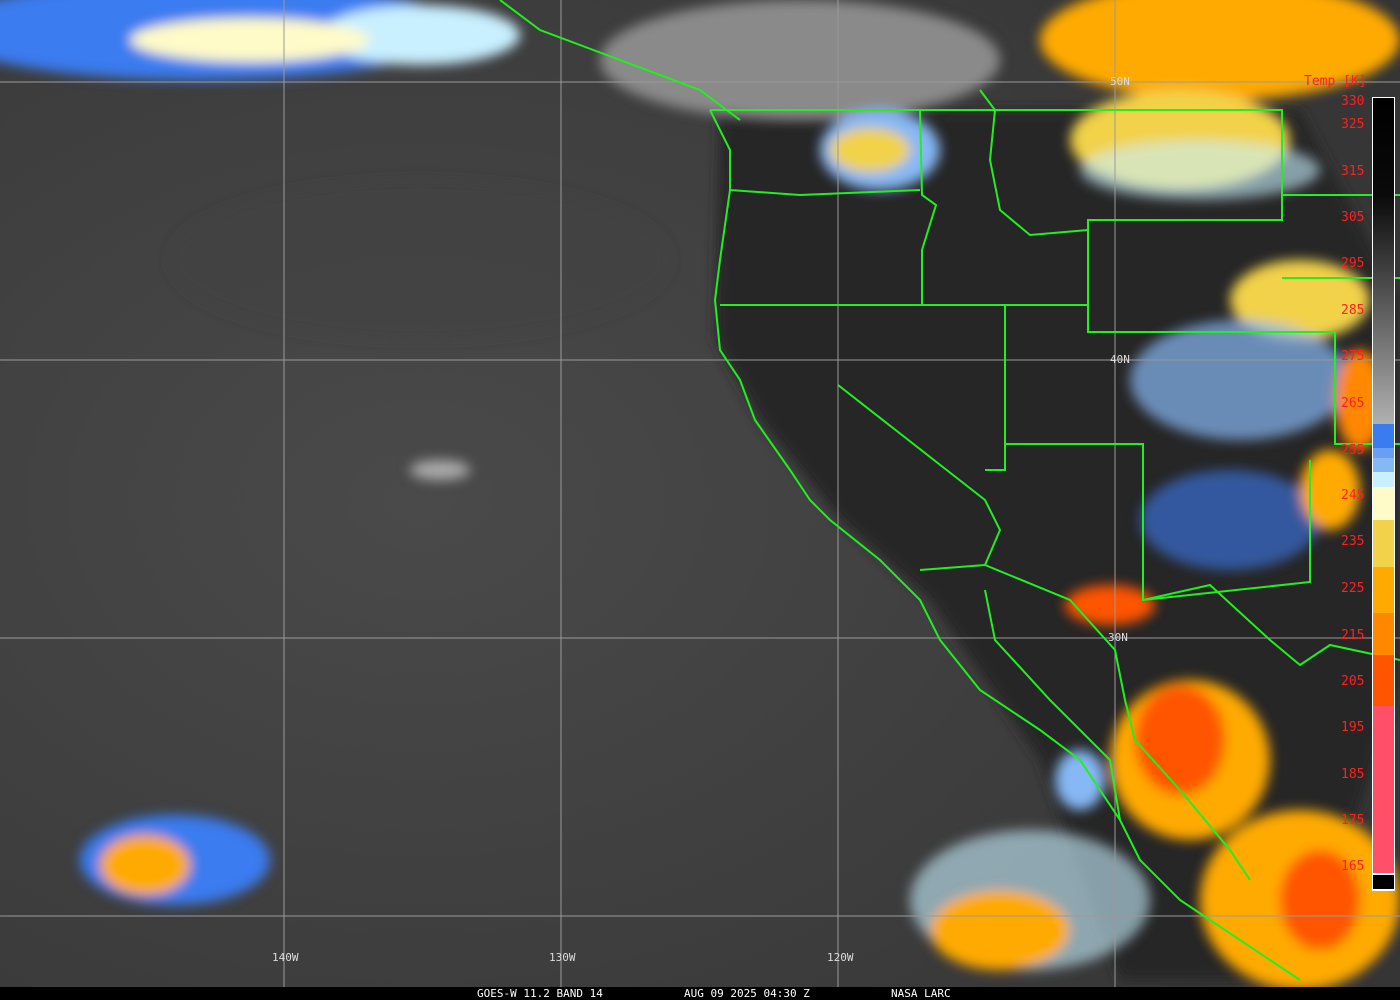  Describe the element at coordinates (1352, 124) in the screenshot. I see `colorbar-tick-label: 325` at that location.